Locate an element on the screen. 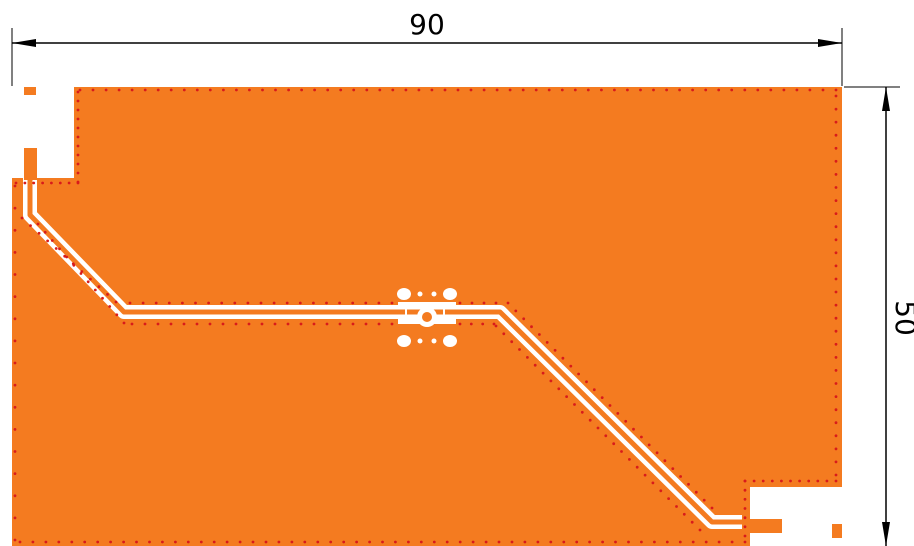  arrow-right is located at coordinates (830, 43).